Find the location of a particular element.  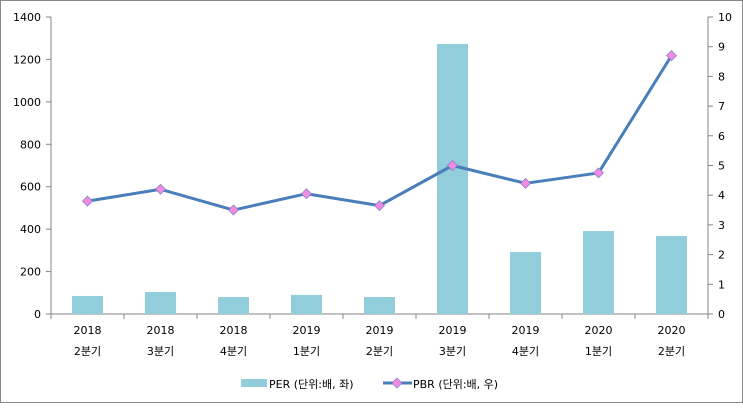

left-tick-label: 400 is located at coordinates (30, 229).